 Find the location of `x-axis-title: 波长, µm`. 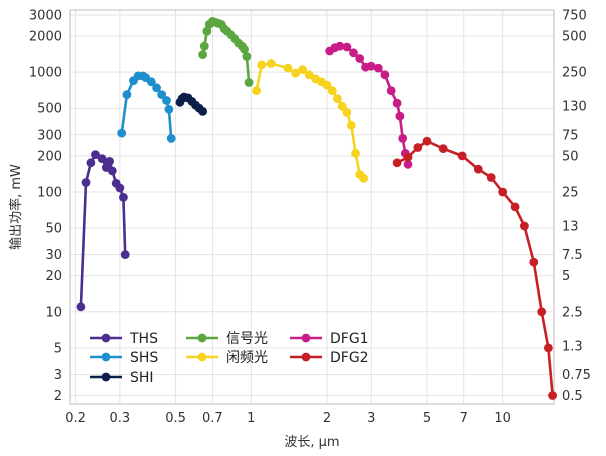

x-axis-title: 波长, µm is located at coordinates (311, 442).